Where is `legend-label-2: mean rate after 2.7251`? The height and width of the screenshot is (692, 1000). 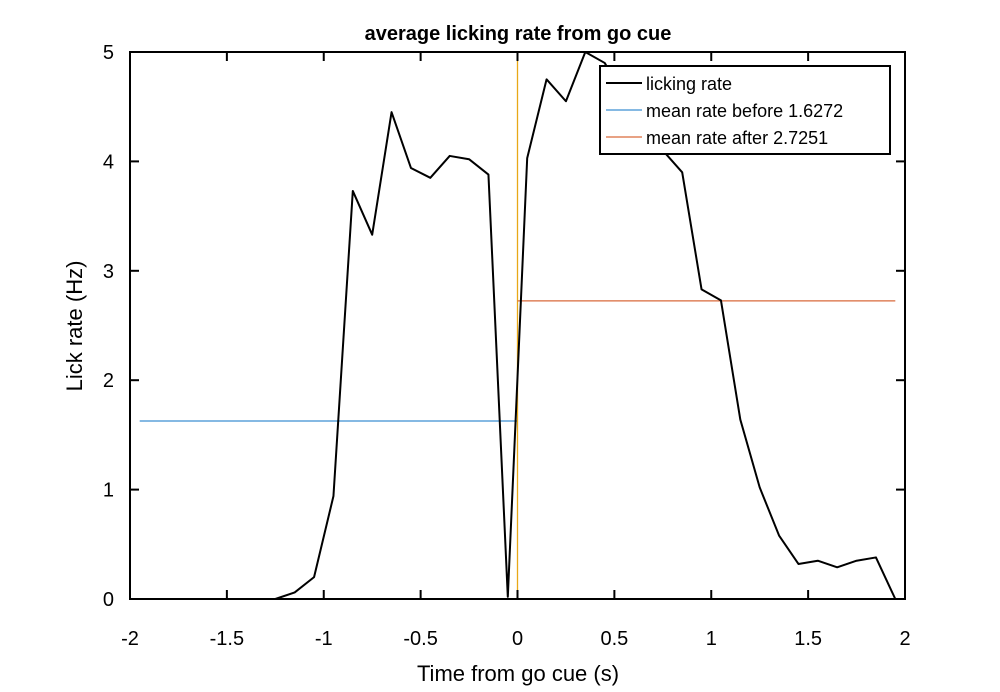
legend-label-2: mean rate after 2.7251 is located at coordinates (737, 138).